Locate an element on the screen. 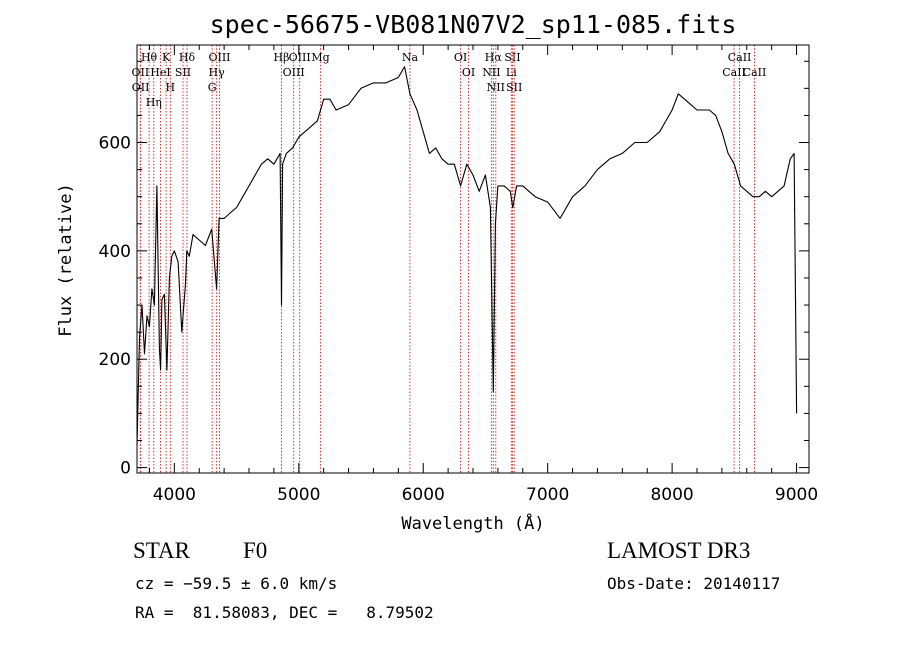 This screenshot has width=900, height=649. redshift-cz: cz = −59.5 ± 6.0 km/s is located at coordinates (236, 583).